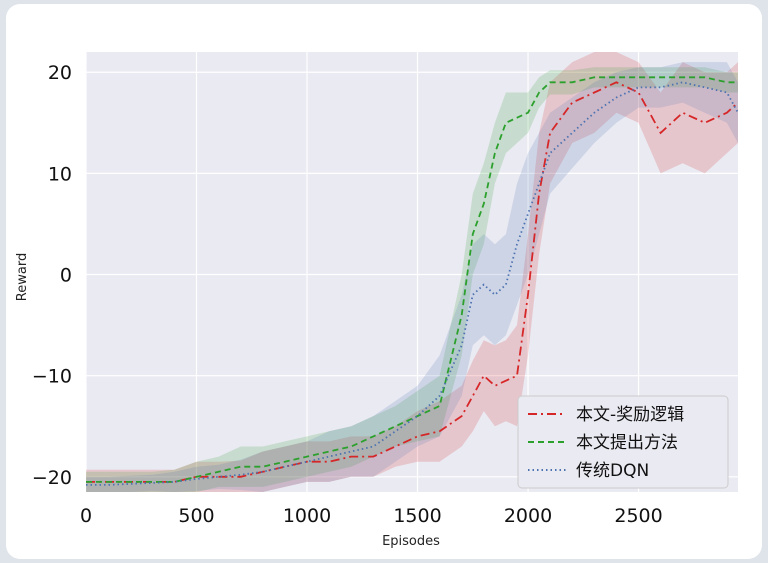 This screenshot has width=768, height=563. I want to click on legend-box, so click(623, 442).